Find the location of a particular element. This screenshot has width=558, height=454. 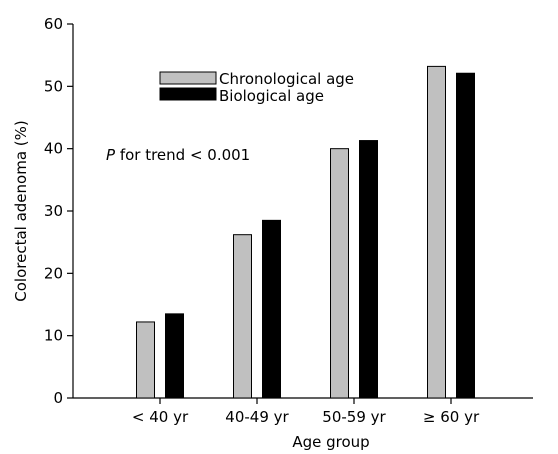

y-tick-label: 30 is located at coordinates (53, 211).